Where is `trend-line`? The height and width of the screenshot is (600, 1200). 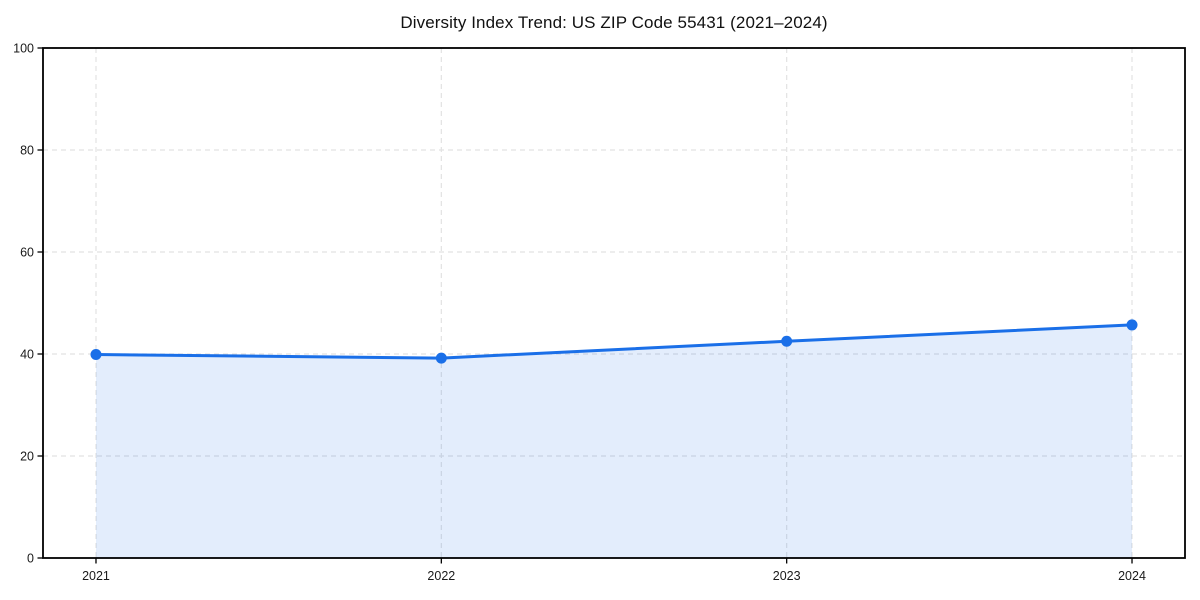
trend-line is located at coordinates (614, 341).